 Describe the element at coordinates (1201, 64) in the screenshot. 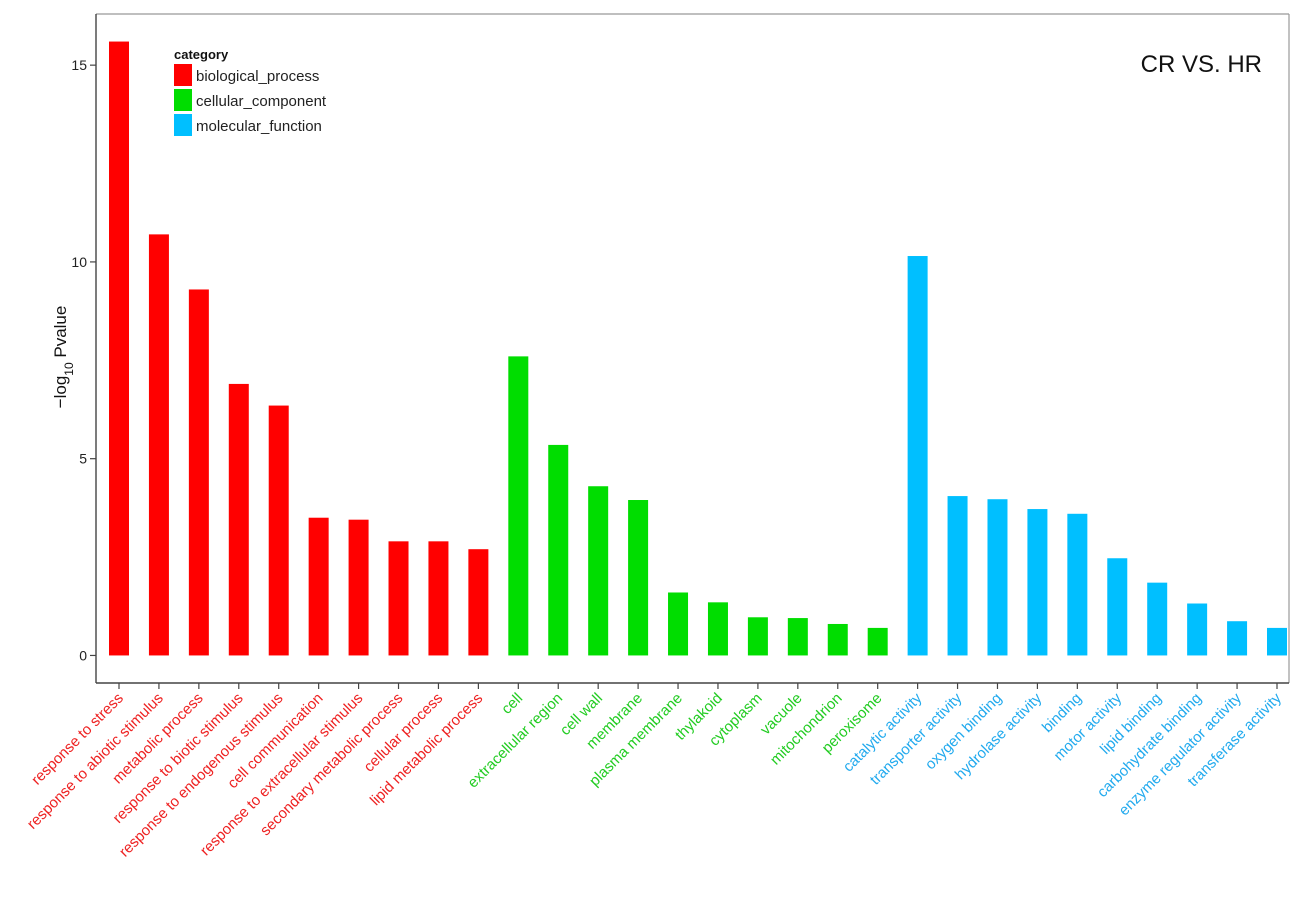

I see `chart-annotation: CR VS. HR` at that location.